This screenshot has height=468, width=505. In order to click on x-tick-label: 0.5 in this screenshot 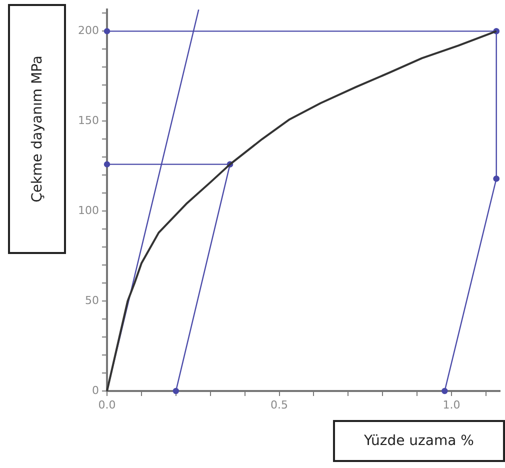, I will do `click(279, 405)`.